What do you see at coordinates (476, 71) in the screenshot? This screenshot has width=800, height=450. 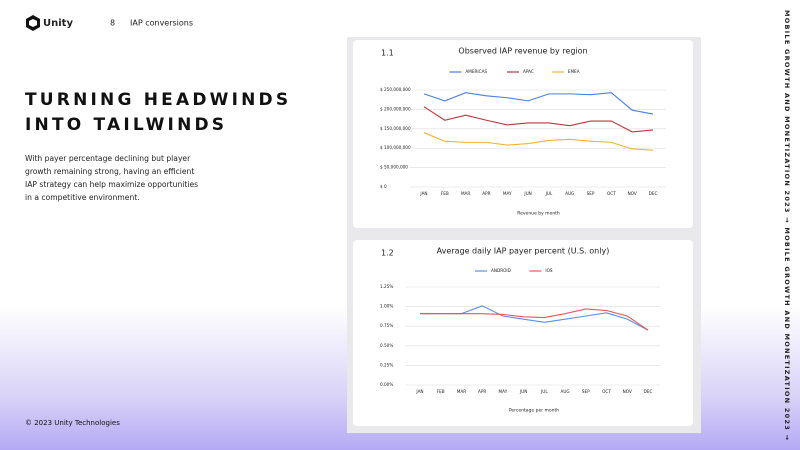 I see `legend-label: AMERICAS` at bounding box center [476, 71].